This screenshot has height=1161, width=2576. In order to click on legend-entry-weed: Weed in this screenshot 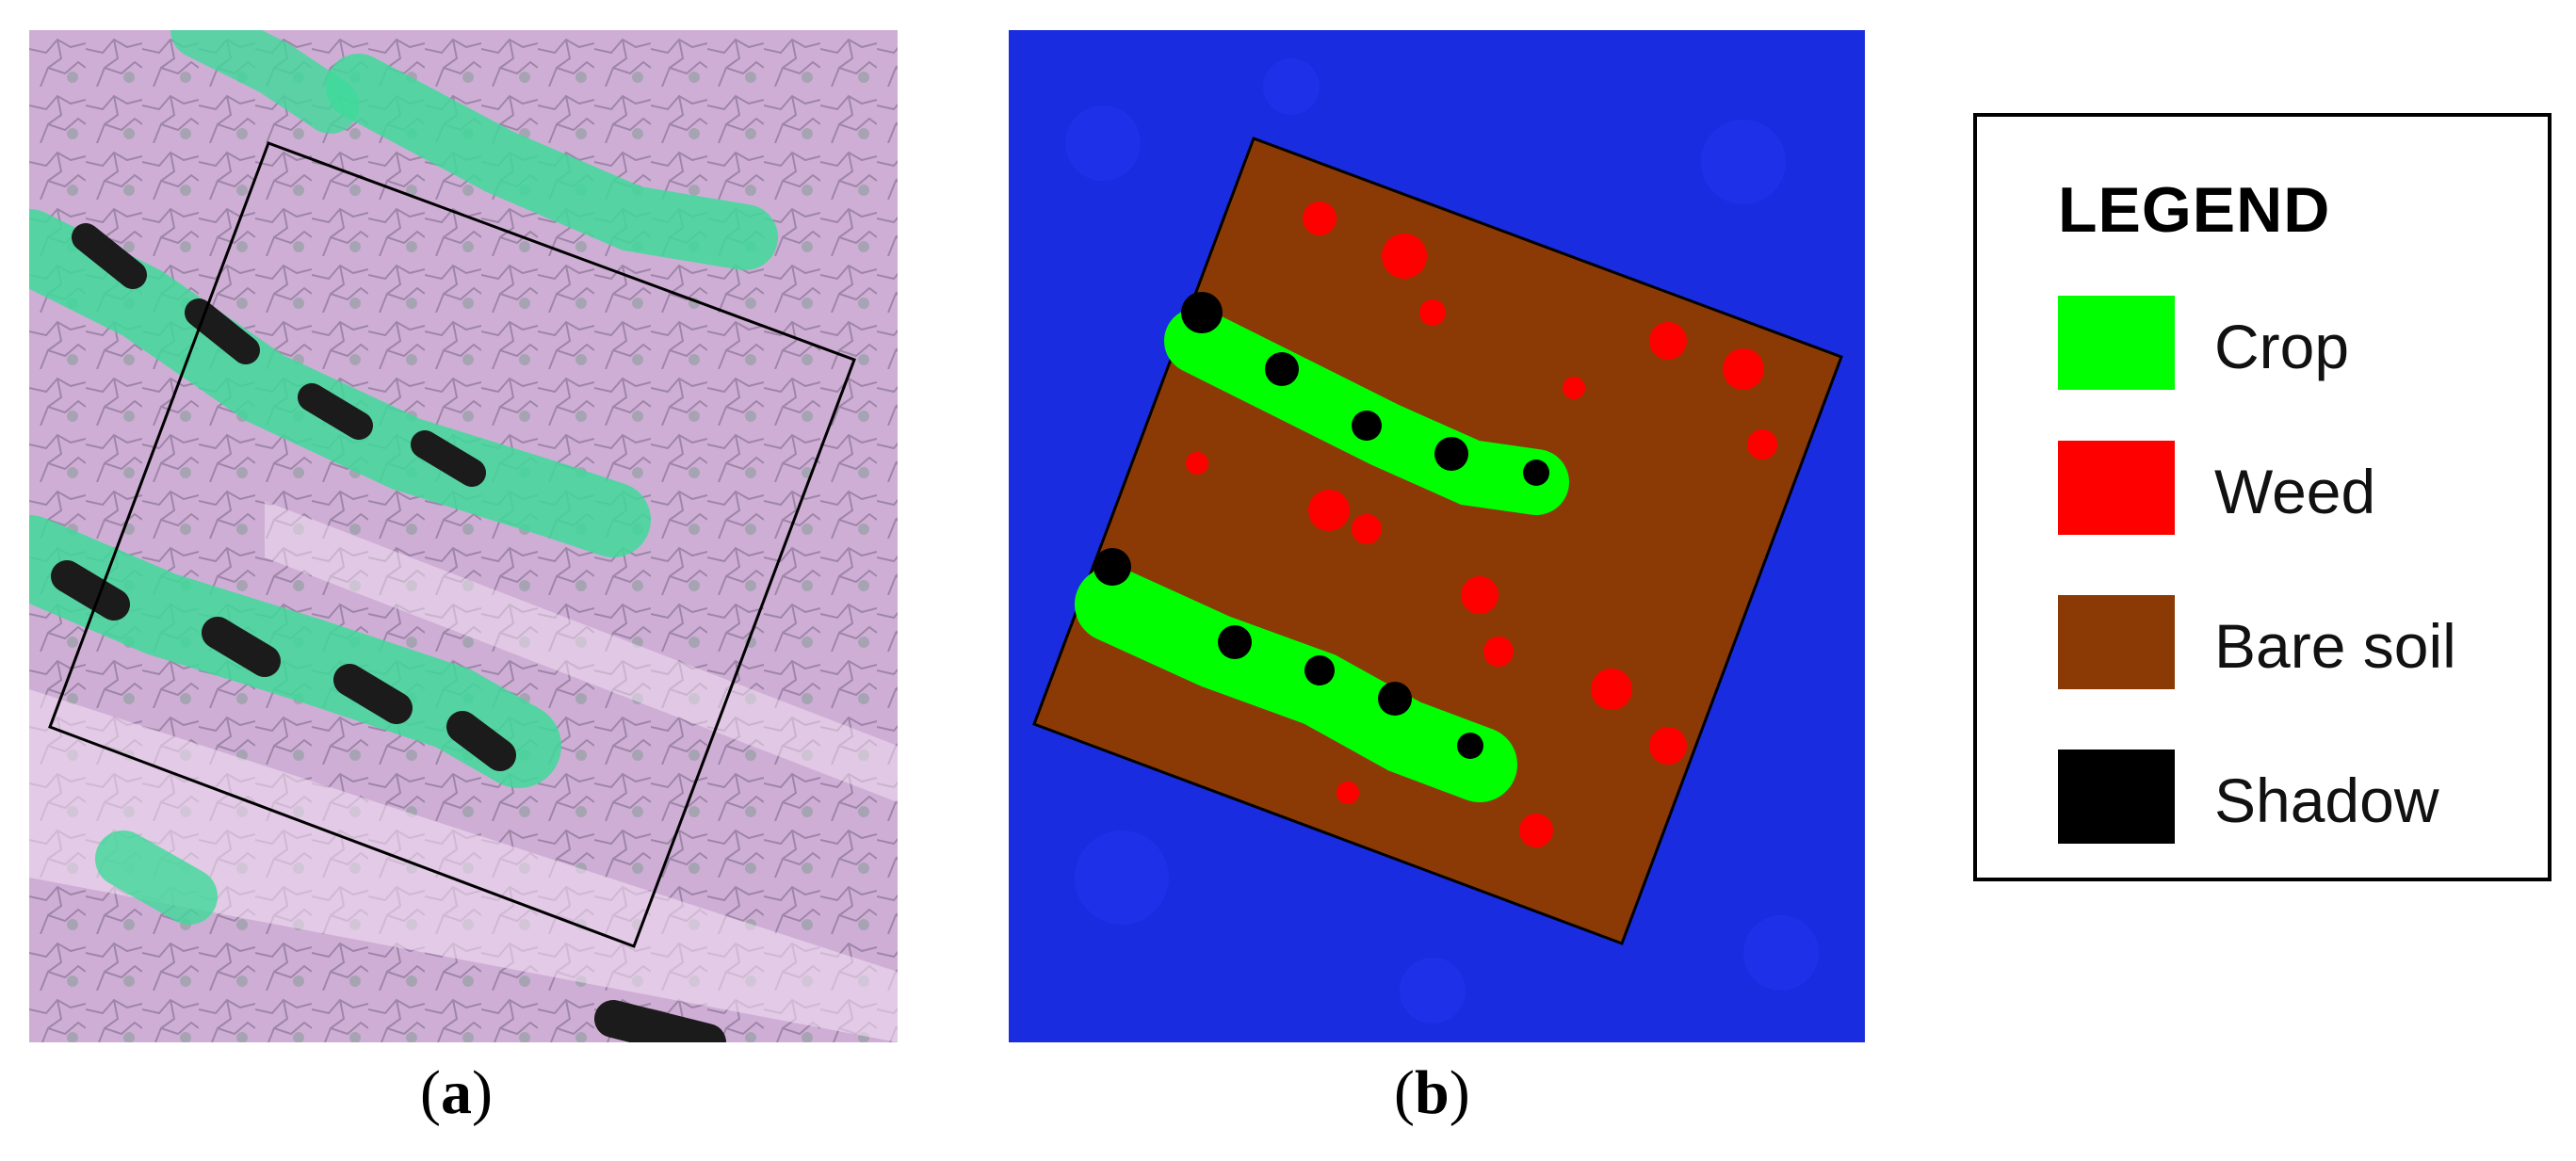, I will do `click(2293, 488)`.